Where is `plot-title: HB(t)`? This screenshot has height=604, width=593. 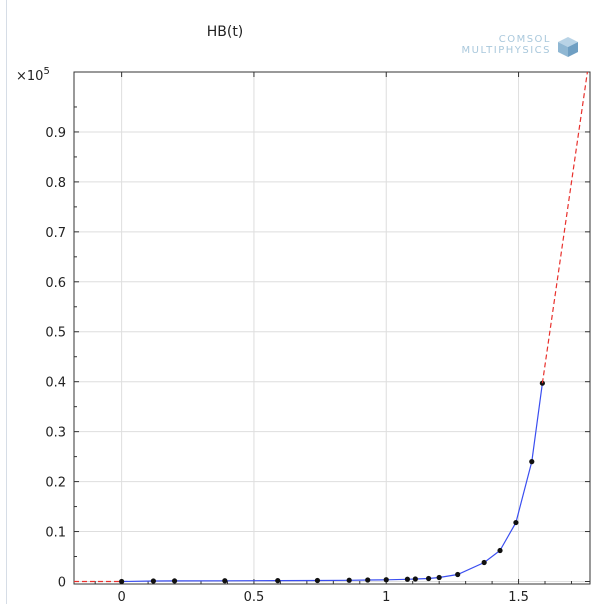 plot-title: HB(t) is located at coordinates (225, 32).